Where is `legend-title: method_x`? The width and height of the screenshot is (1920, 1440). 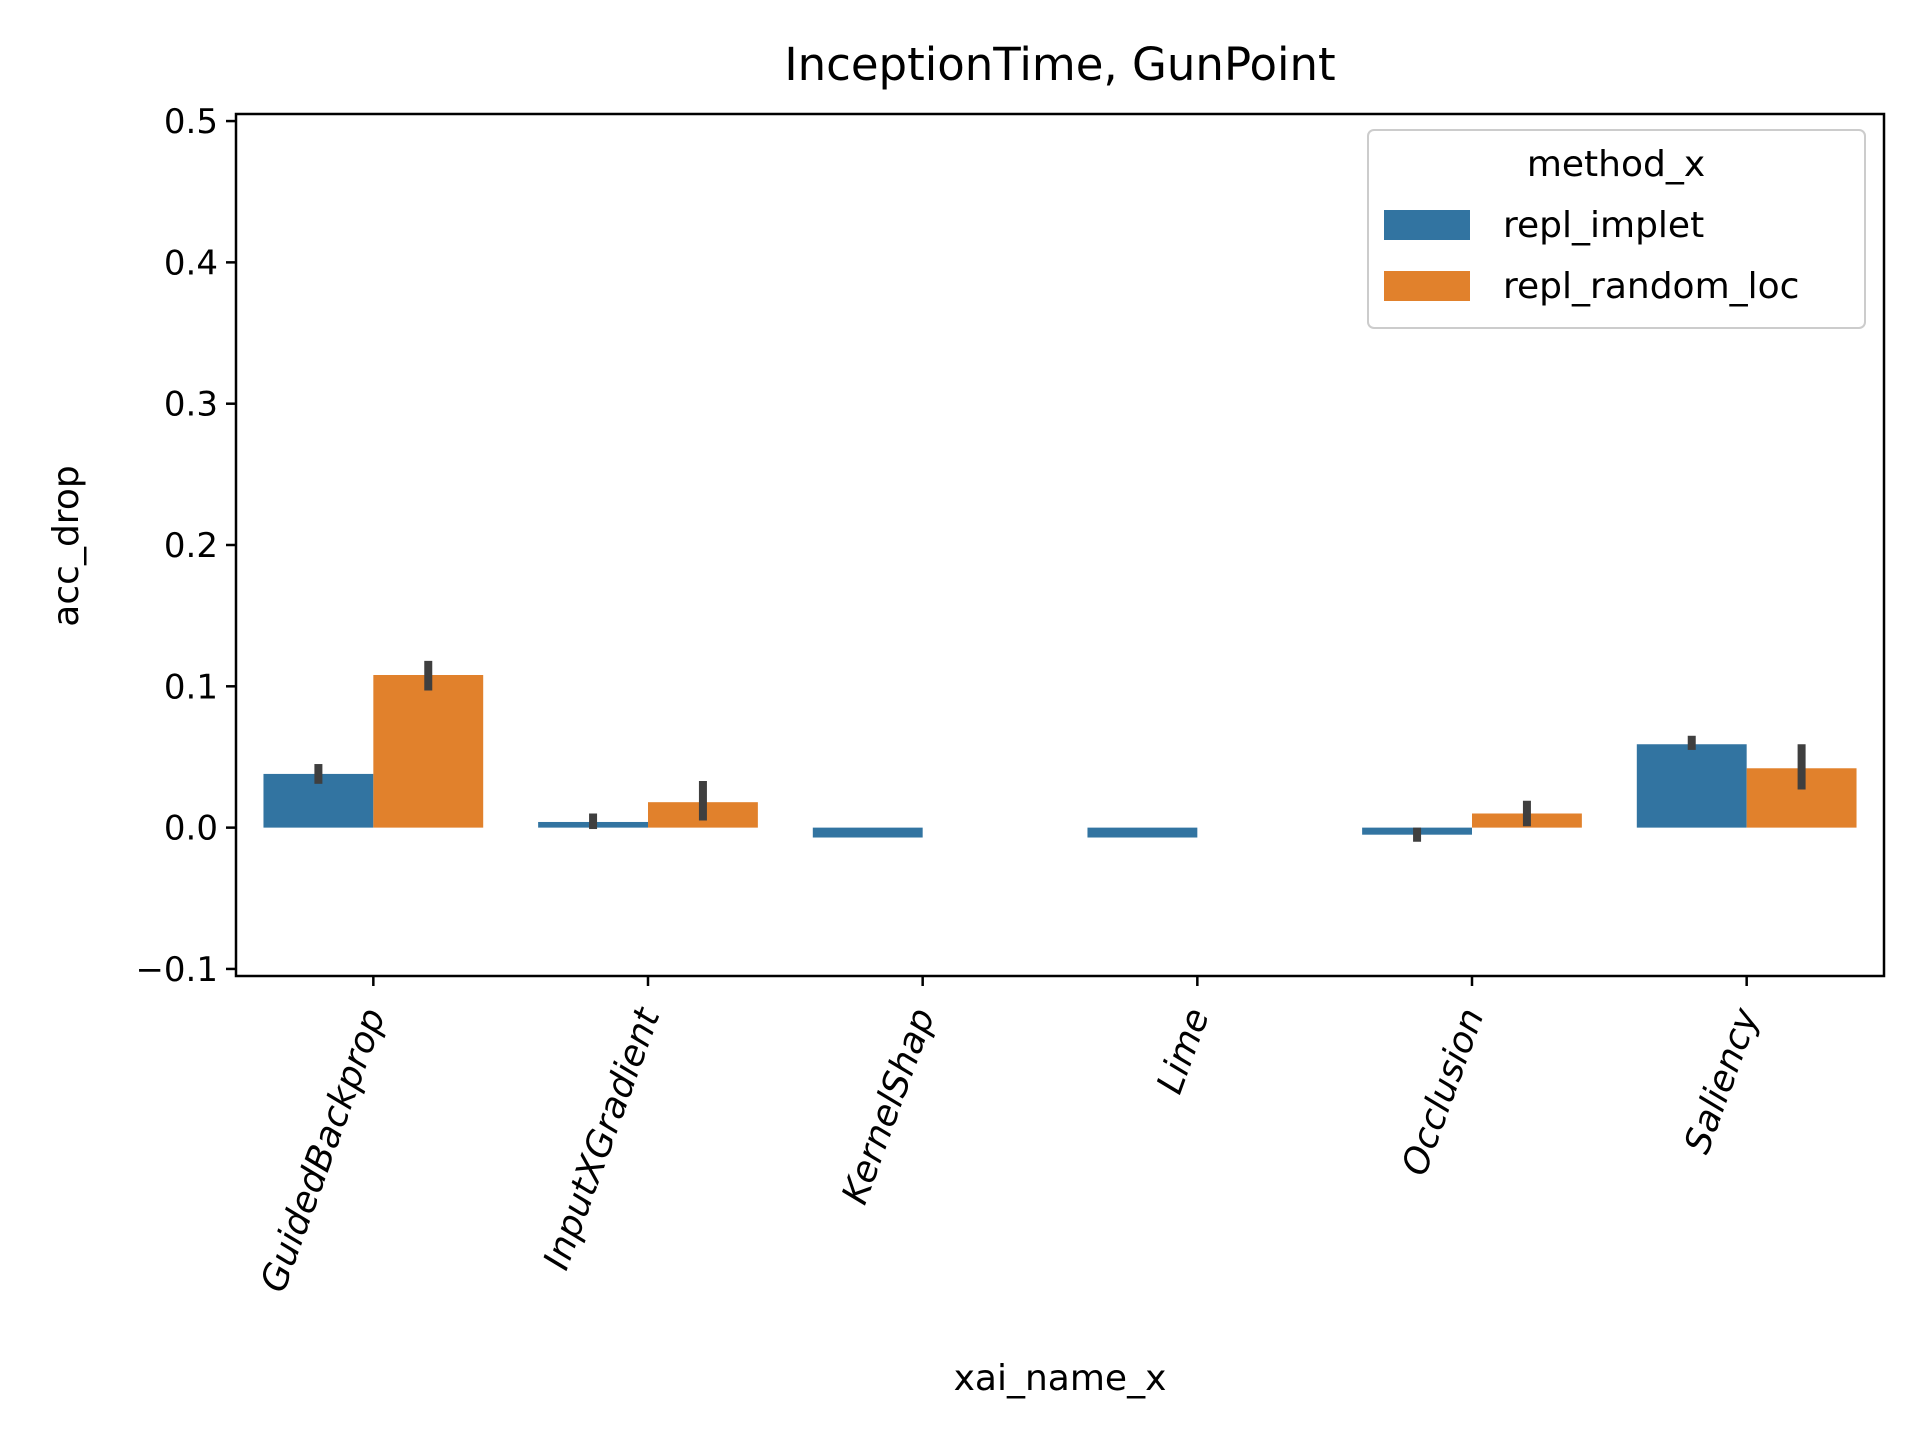
legend-title: method_x is located at coordinates (1616, 164).